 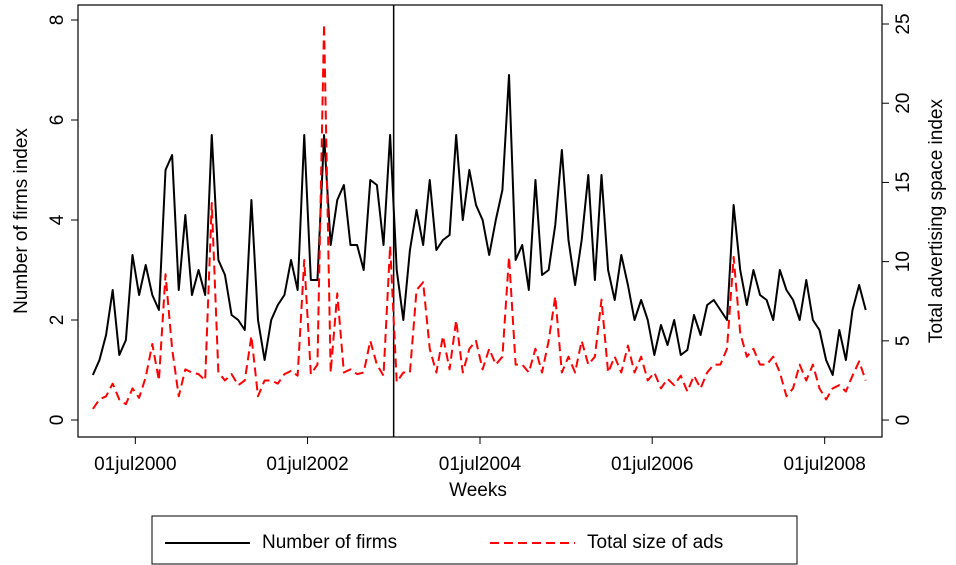 I want to click on y-tick-label: 6, so click(x=57, y=120).